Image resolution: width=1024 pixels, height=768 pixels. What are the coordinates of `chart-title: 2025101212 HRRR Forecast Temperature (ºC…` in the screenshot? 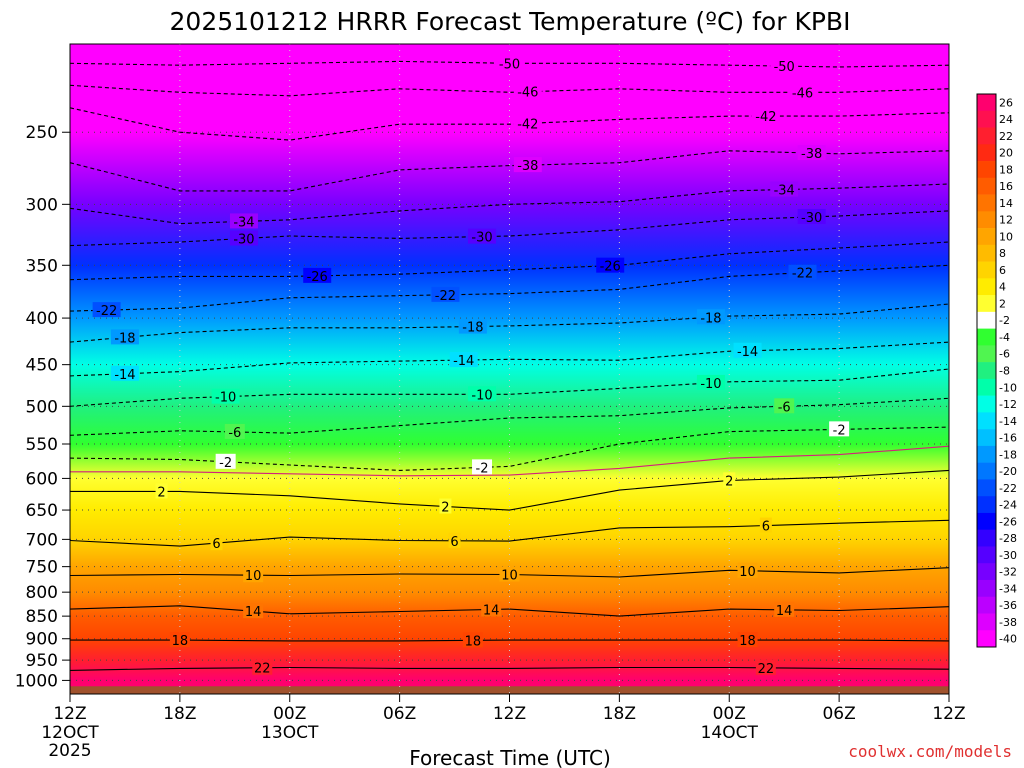 It's located at (510, 21).